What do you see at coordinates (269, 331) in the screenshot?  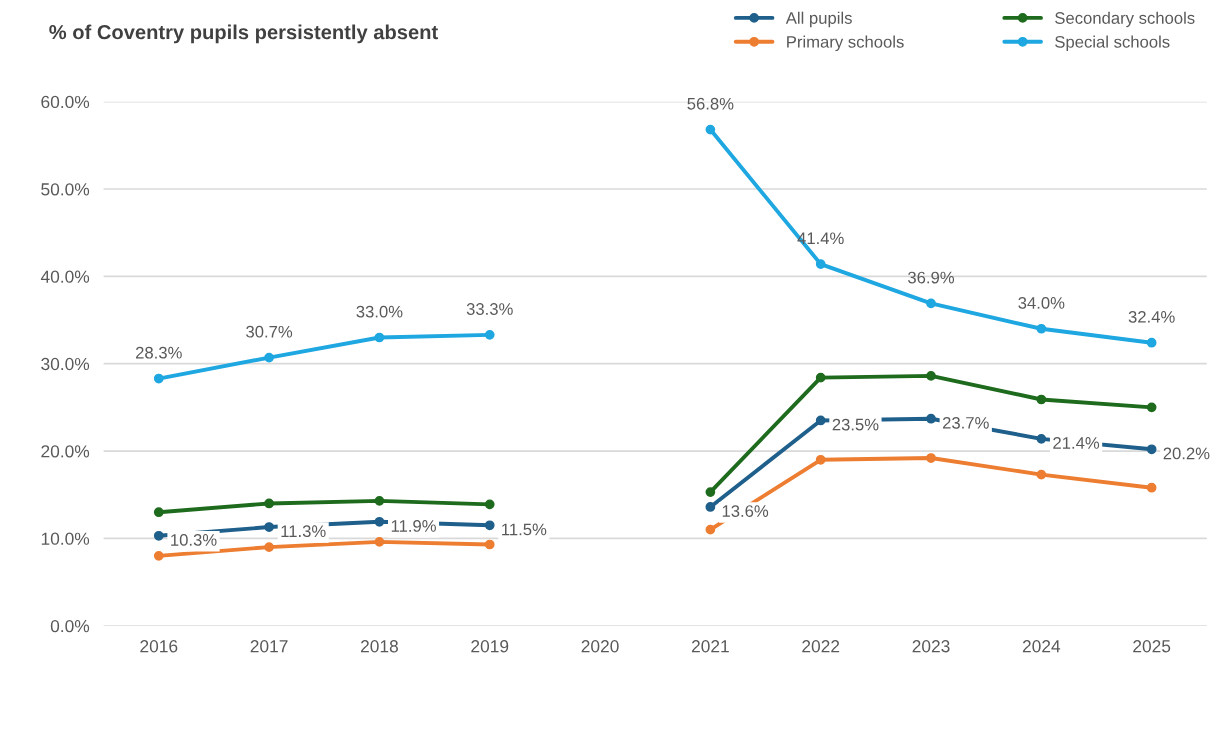 I see `data-label: 30.7%` at bounding box center [269, 331].